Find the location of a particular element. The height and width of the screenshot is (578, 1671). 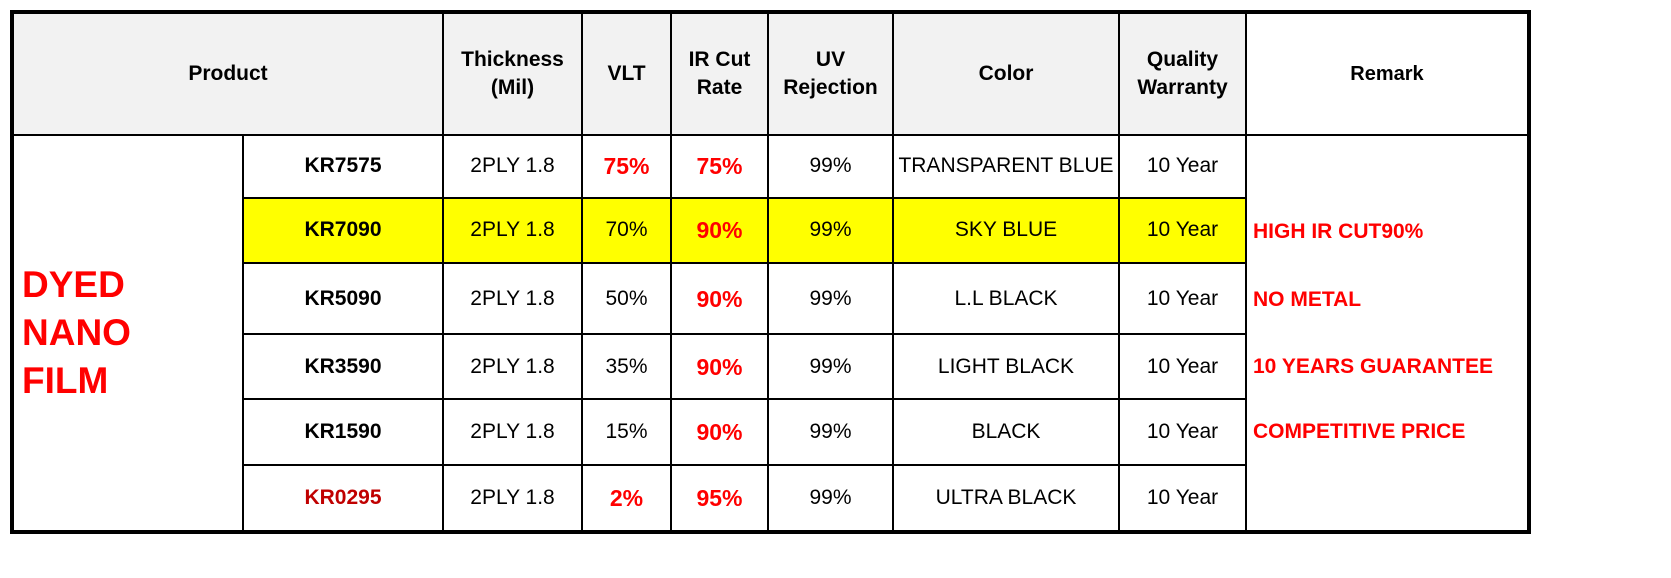

product-code: KR1590 is located at coordinates (343, 432).